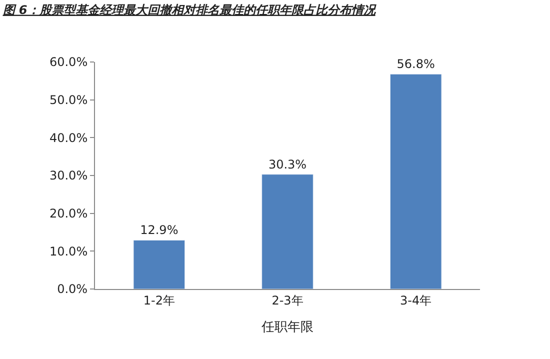  What do you see at coordinates (68, 100) in the screenshot?
I see `y-tick-label: 50.0%` at bounding box center [68, 100].